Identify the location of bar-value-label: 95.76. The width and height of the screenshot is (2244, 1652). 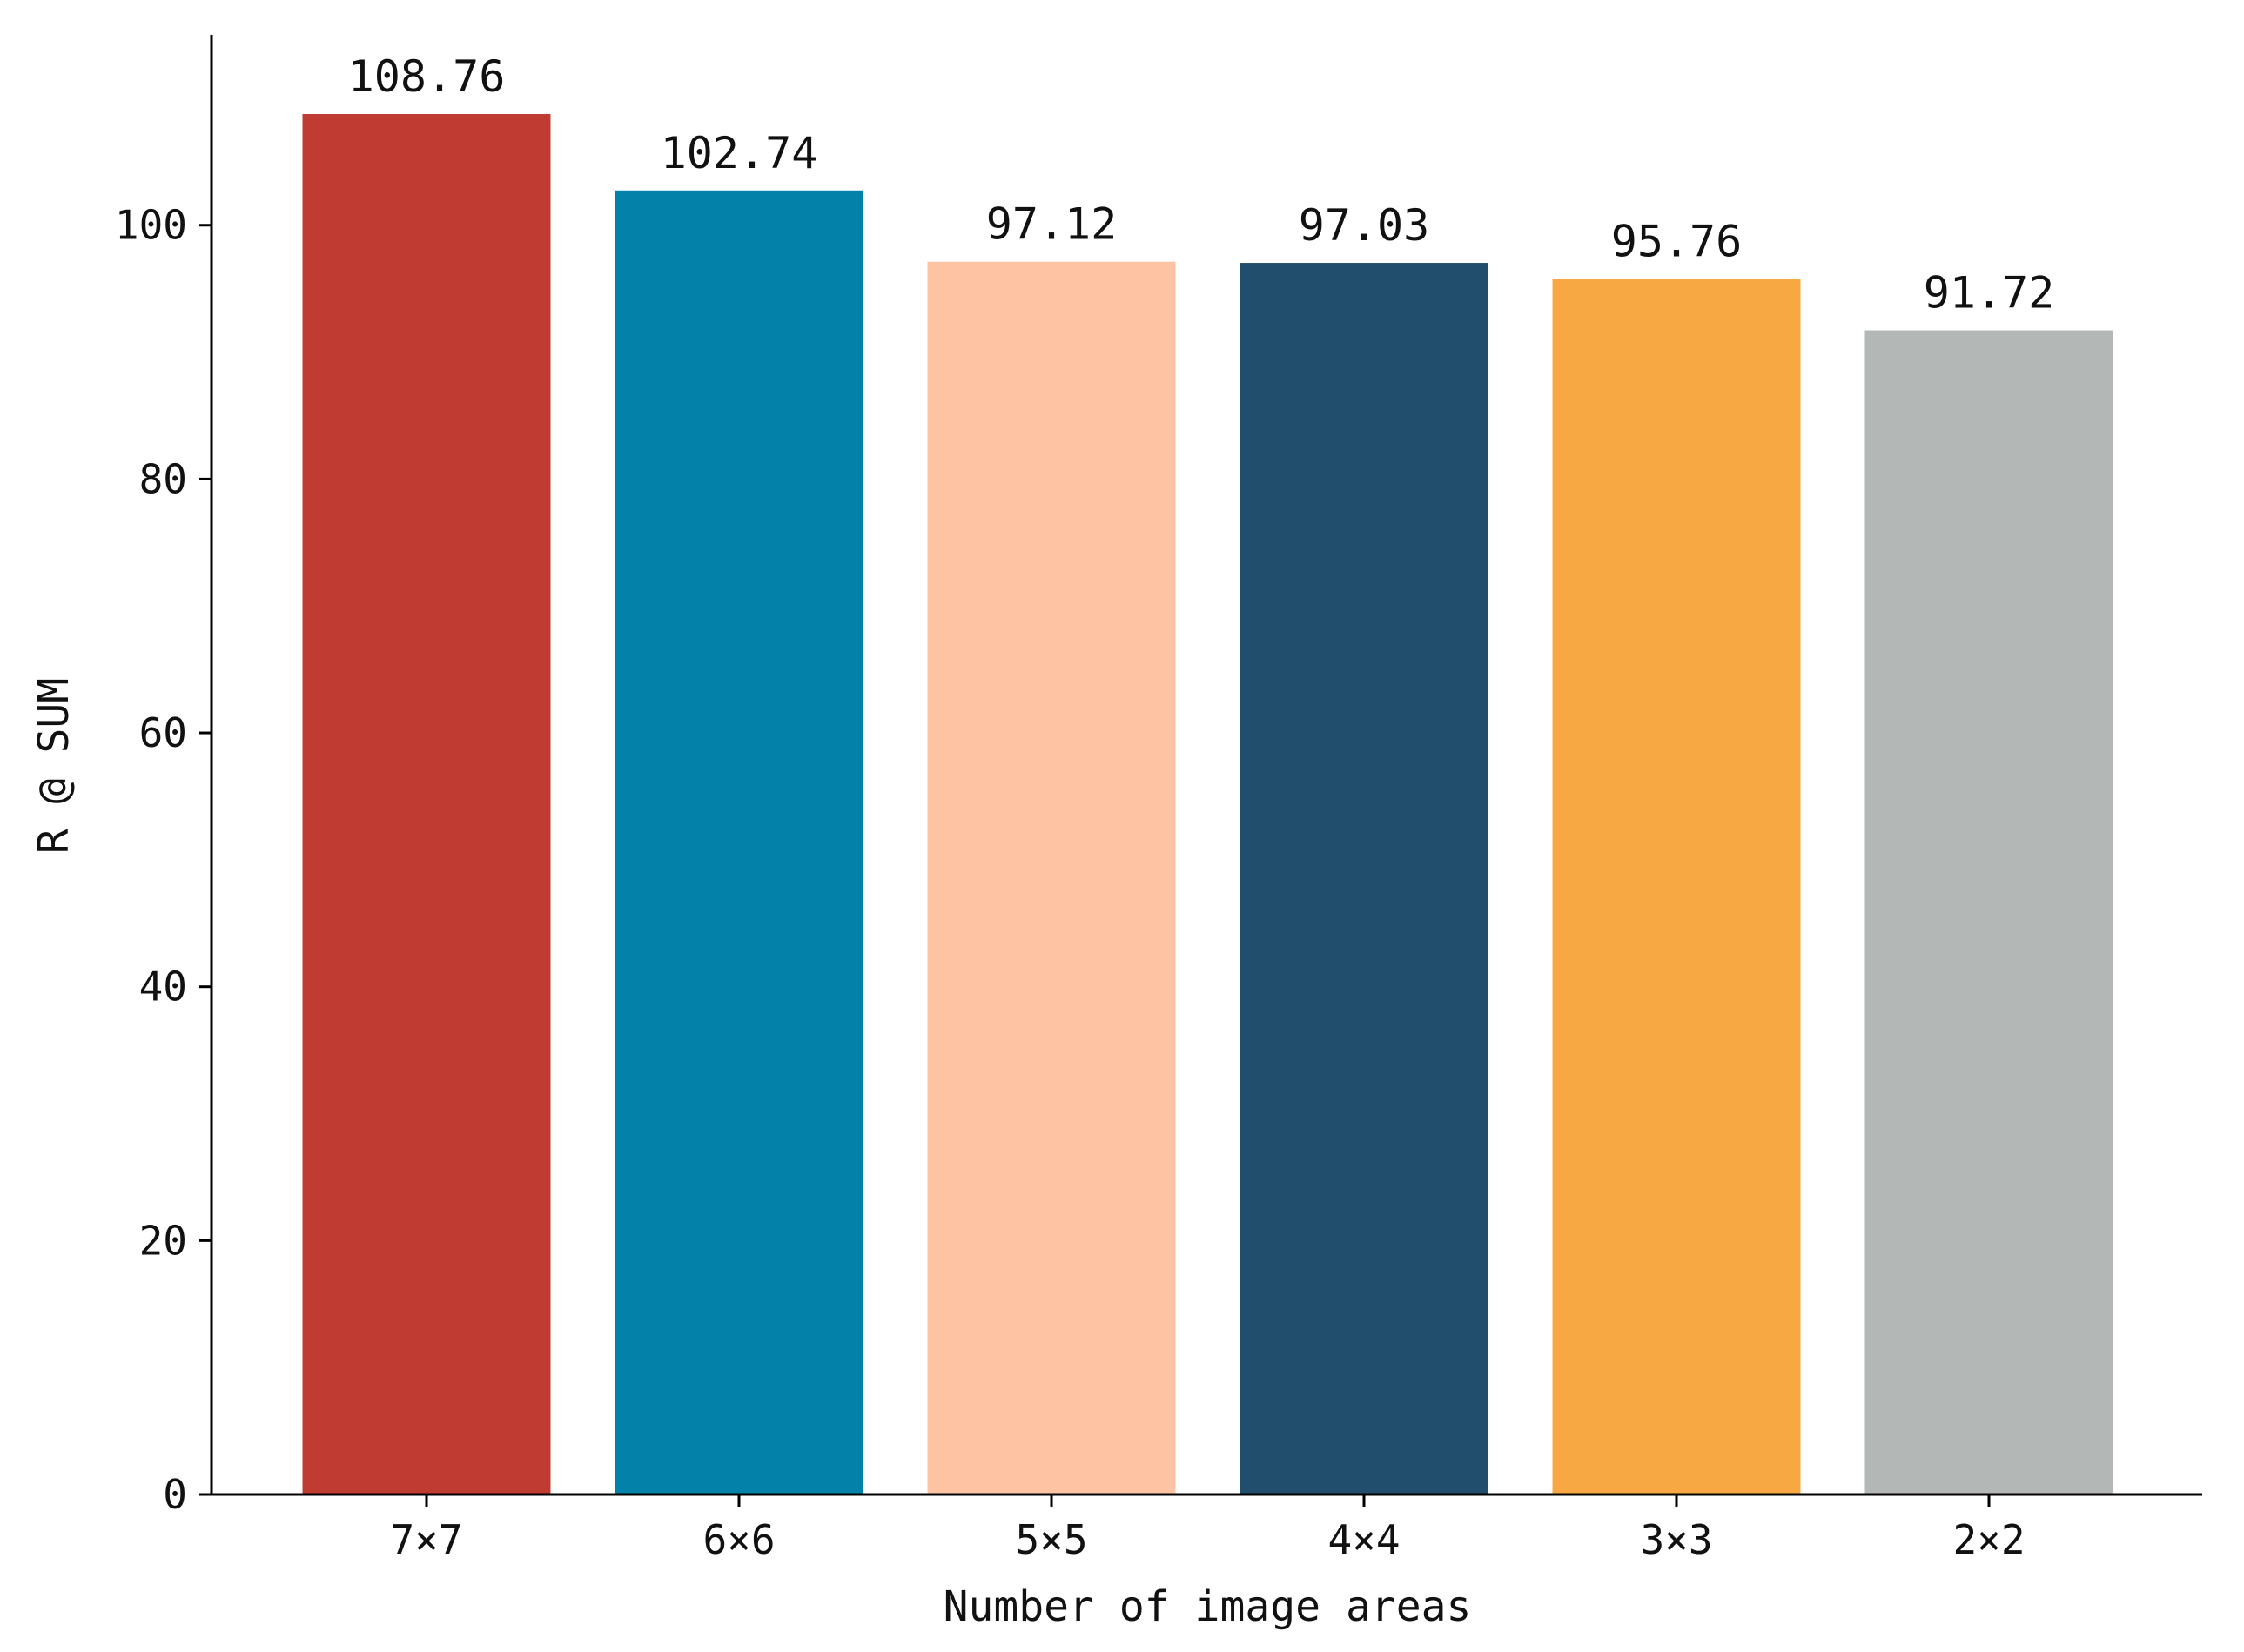
(1677, 242).